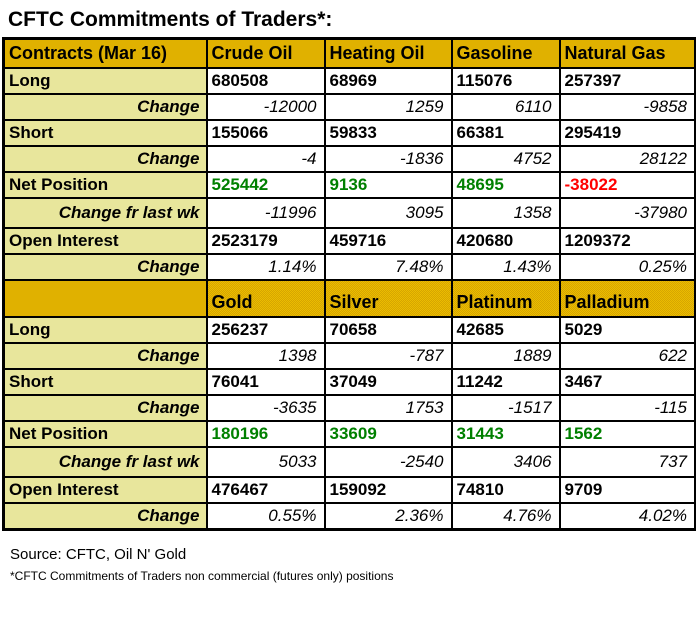 Image resolution: width=696 pixels, height=644 pixels. I want to click on data-cell: -1836, so click(388, 159).